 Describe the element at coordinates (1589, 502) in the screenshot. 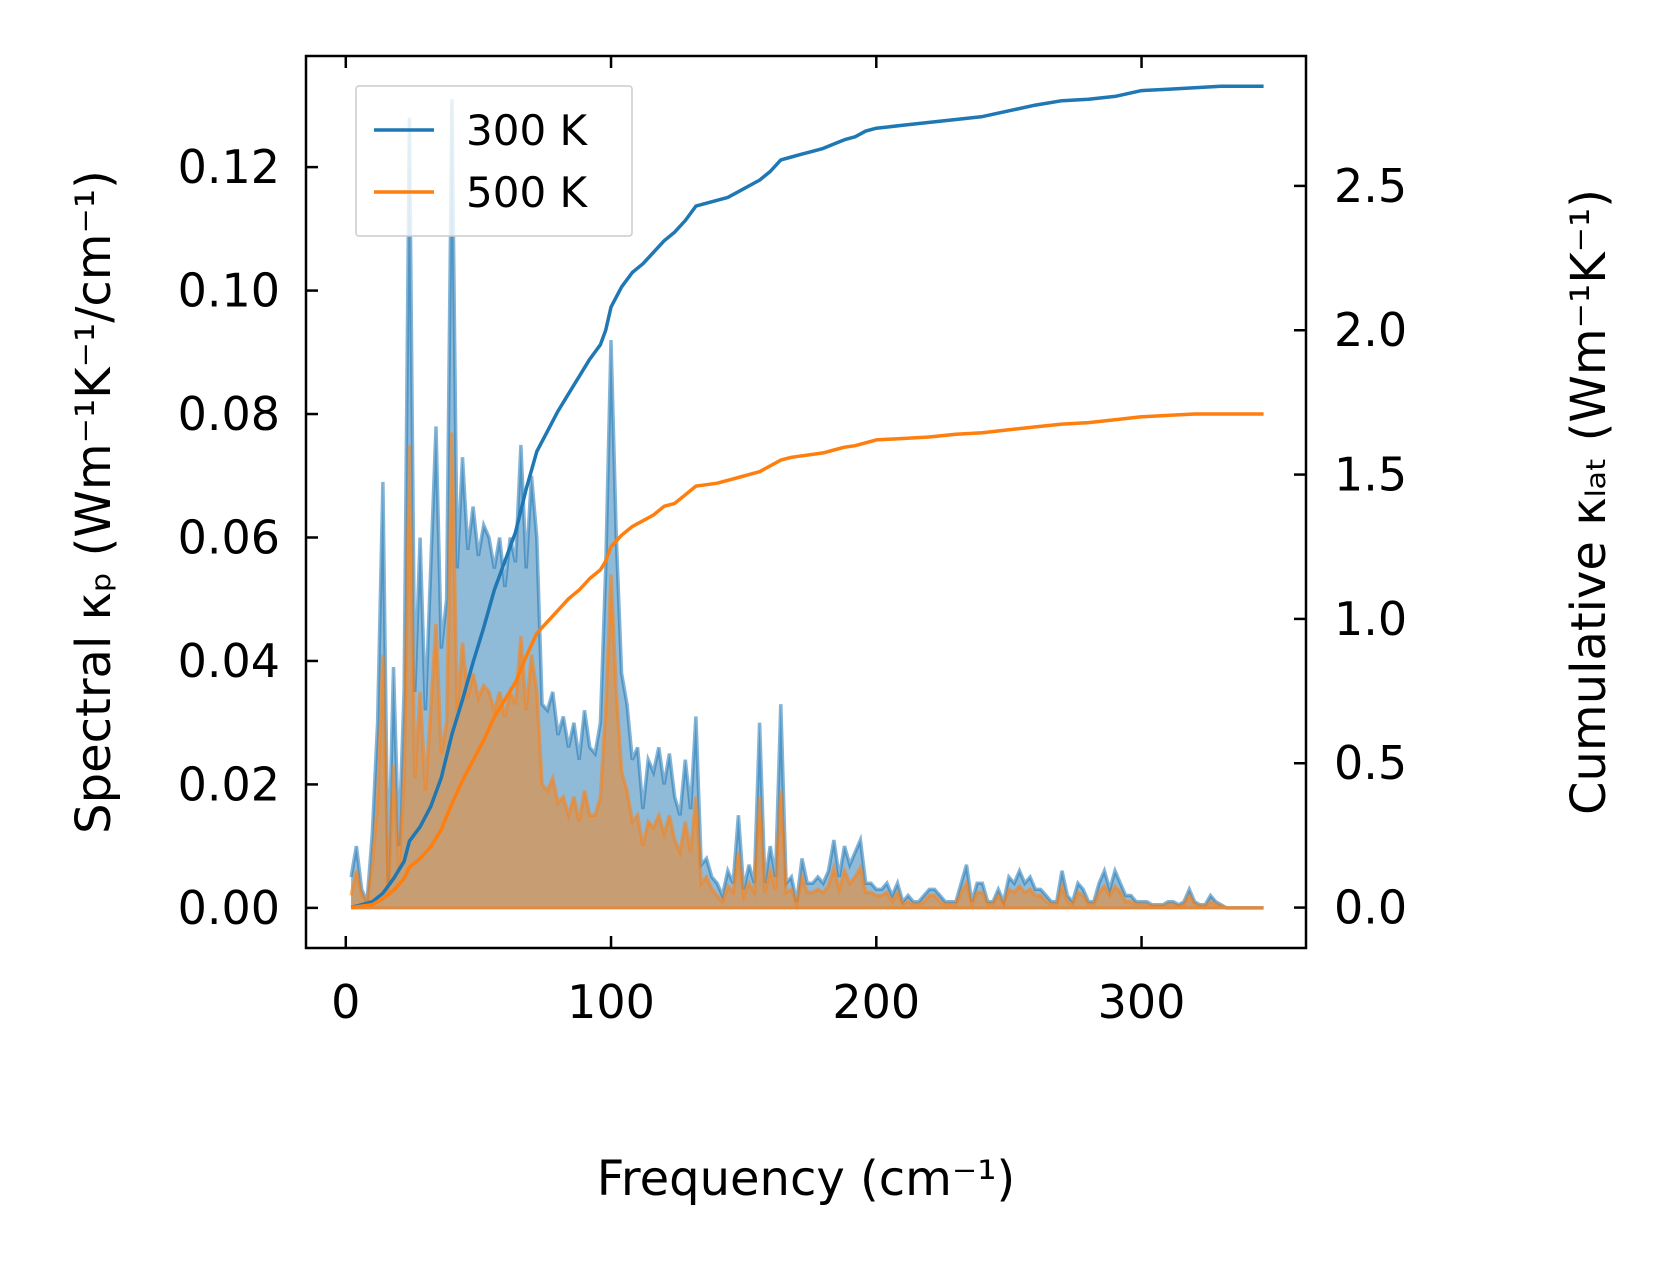

I see `right-axis-label: Cumulative κₗₐₜ (Wm⁻¹K⁻¹)` at that location.